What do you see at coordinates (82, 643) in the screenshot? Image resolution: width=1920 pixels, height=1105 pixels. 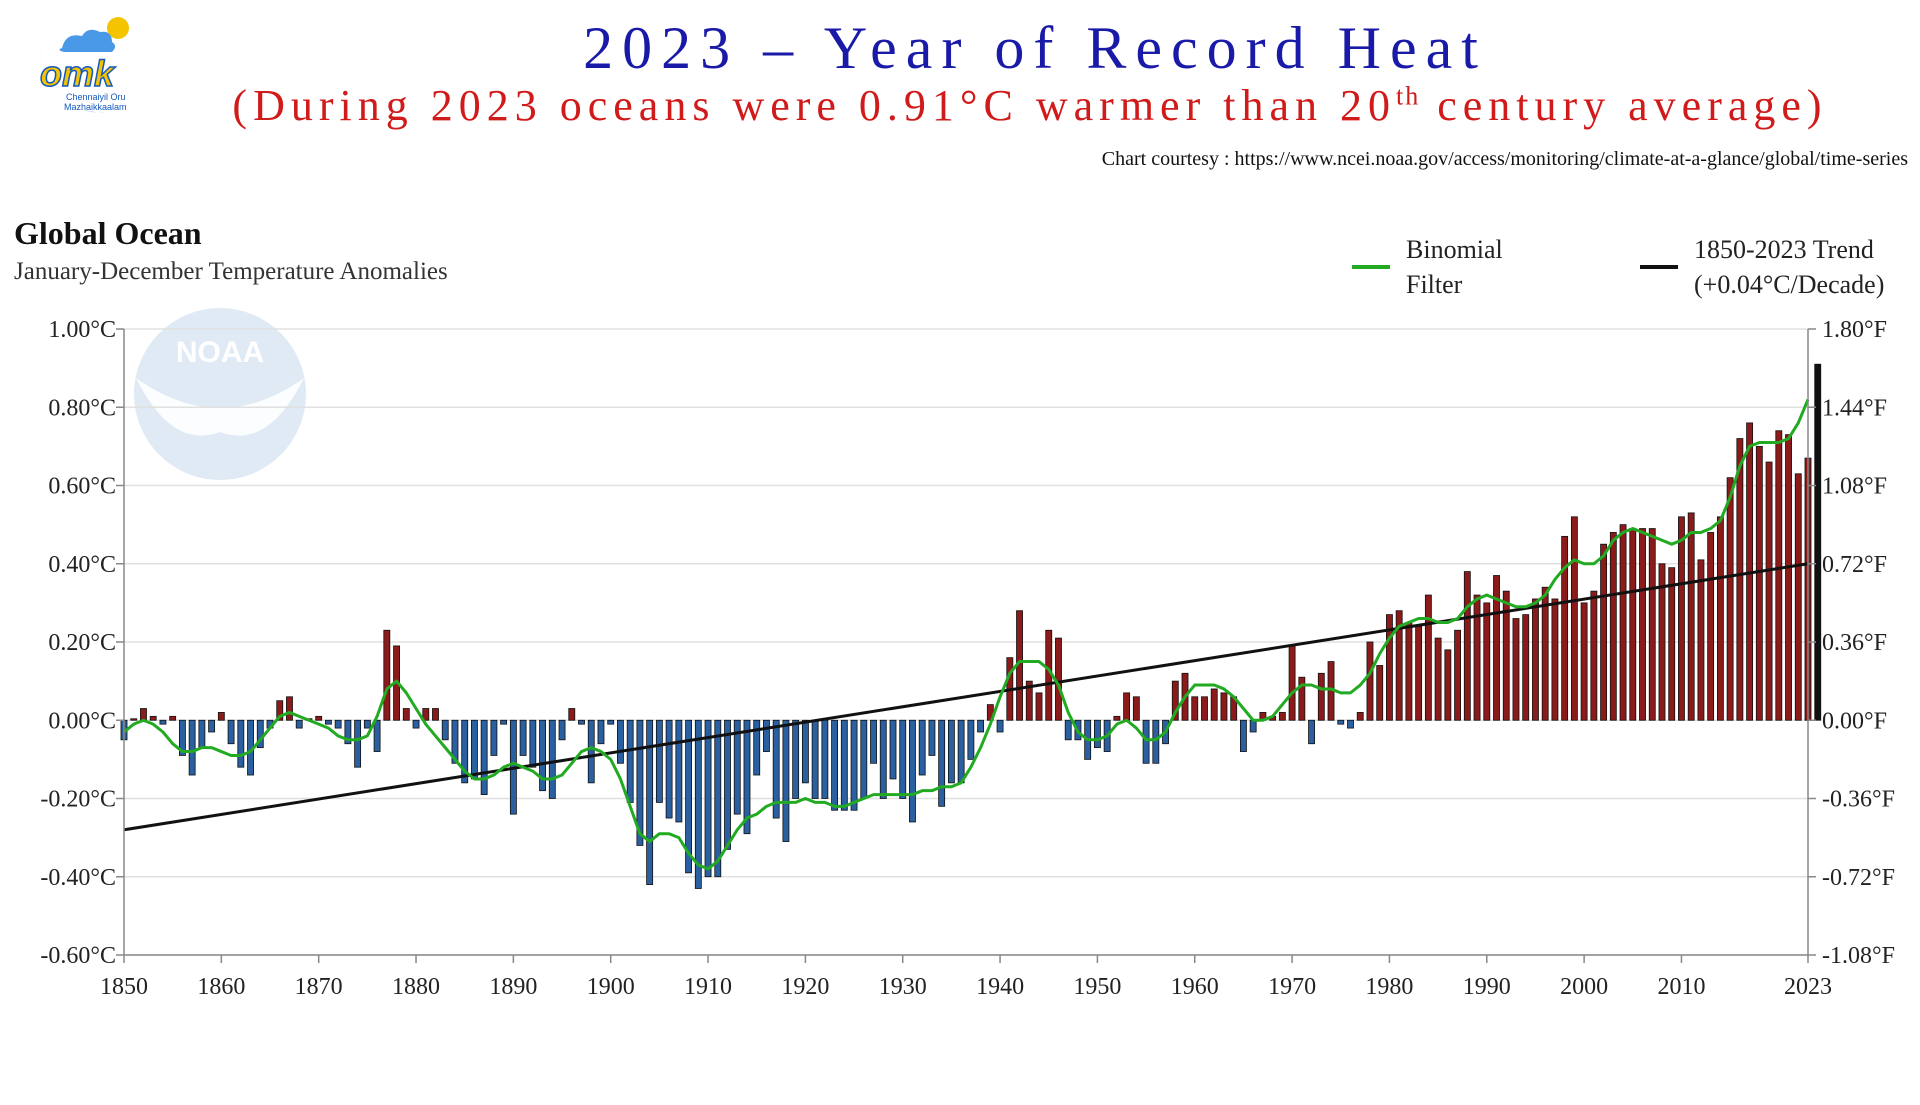 I see `y-tick-label-left: 0.20°C` at bounding box center [82, 643].